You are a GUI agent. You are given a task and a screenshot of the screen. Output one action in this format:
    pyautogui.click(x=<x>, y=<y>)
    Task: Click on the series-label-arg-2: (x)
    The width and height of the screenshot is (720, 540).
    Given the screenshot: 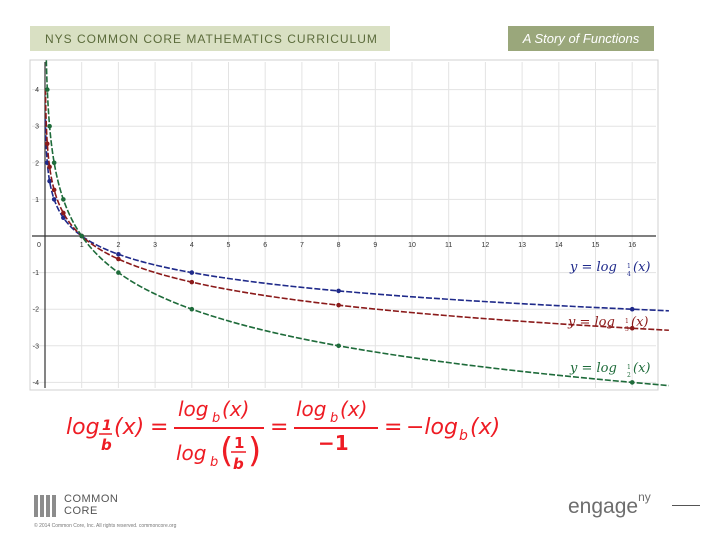 What is the action you would take?
    pyautogui.click(x=639, y=322)
    